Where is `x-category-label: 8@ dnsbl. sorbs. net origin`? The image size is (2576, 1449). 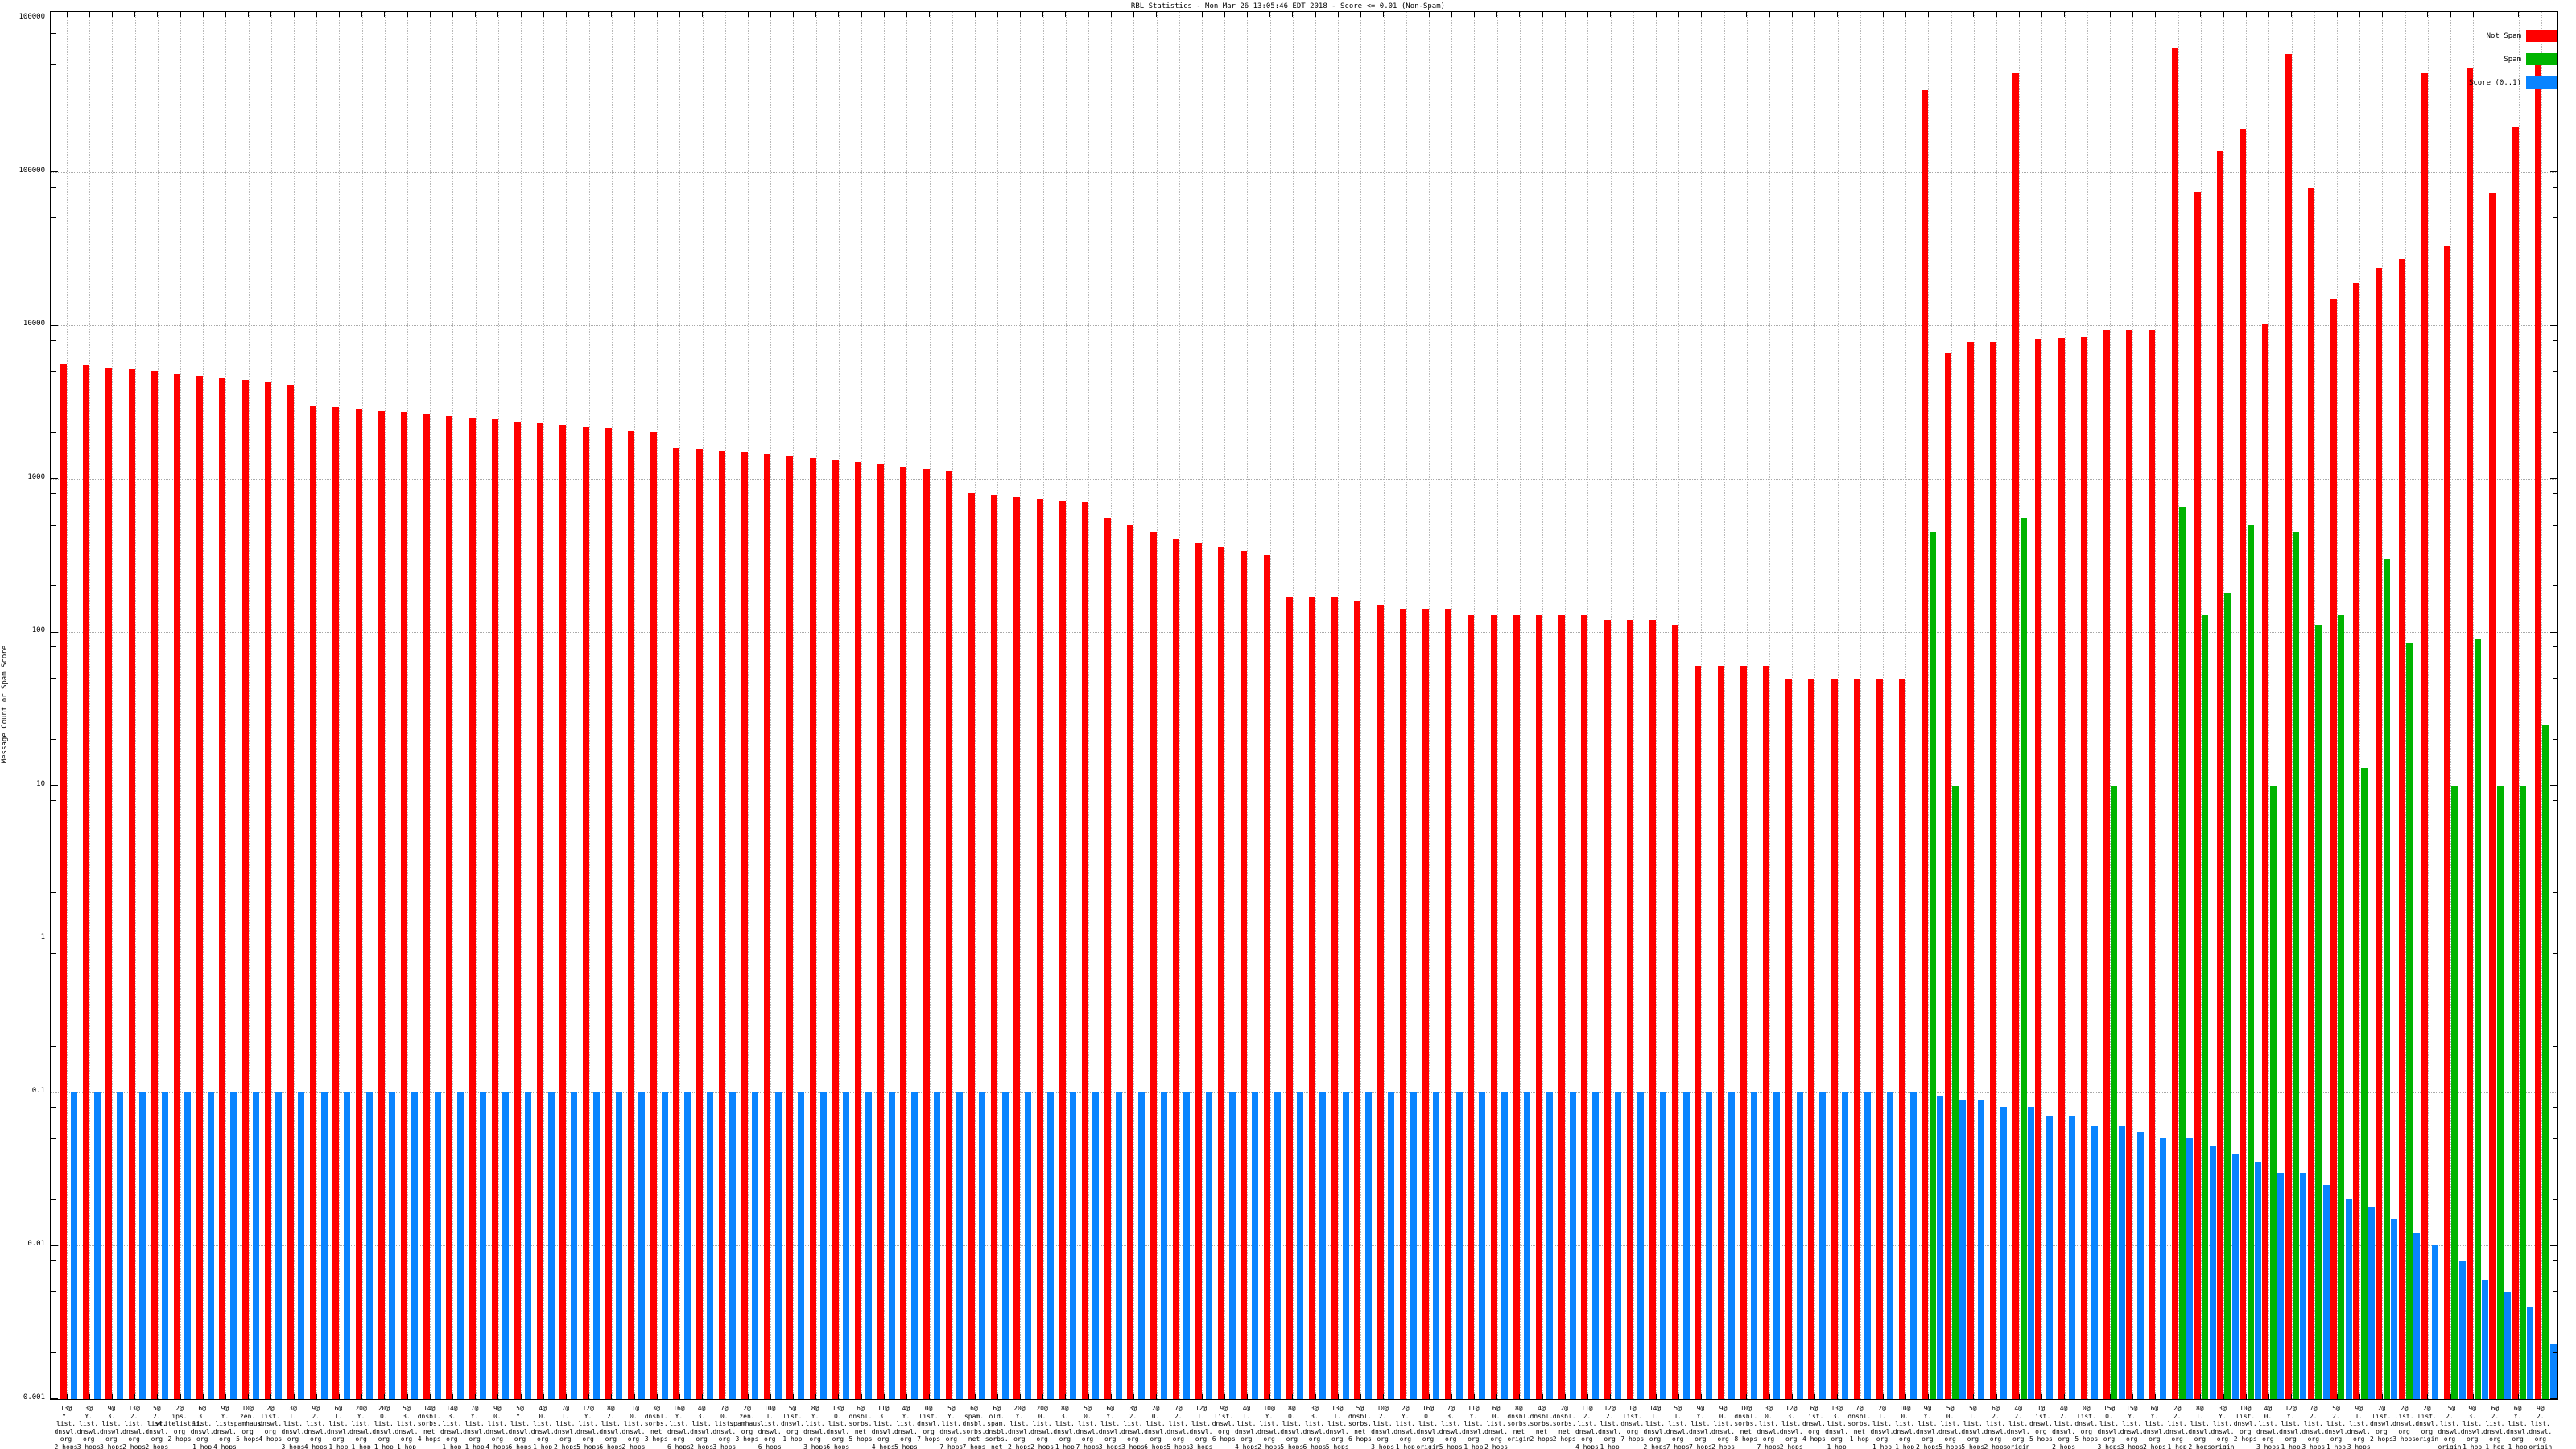
x-category-label: 8@ dnsbl. sorbs. net origin is located at coordinates (1519, 1424).